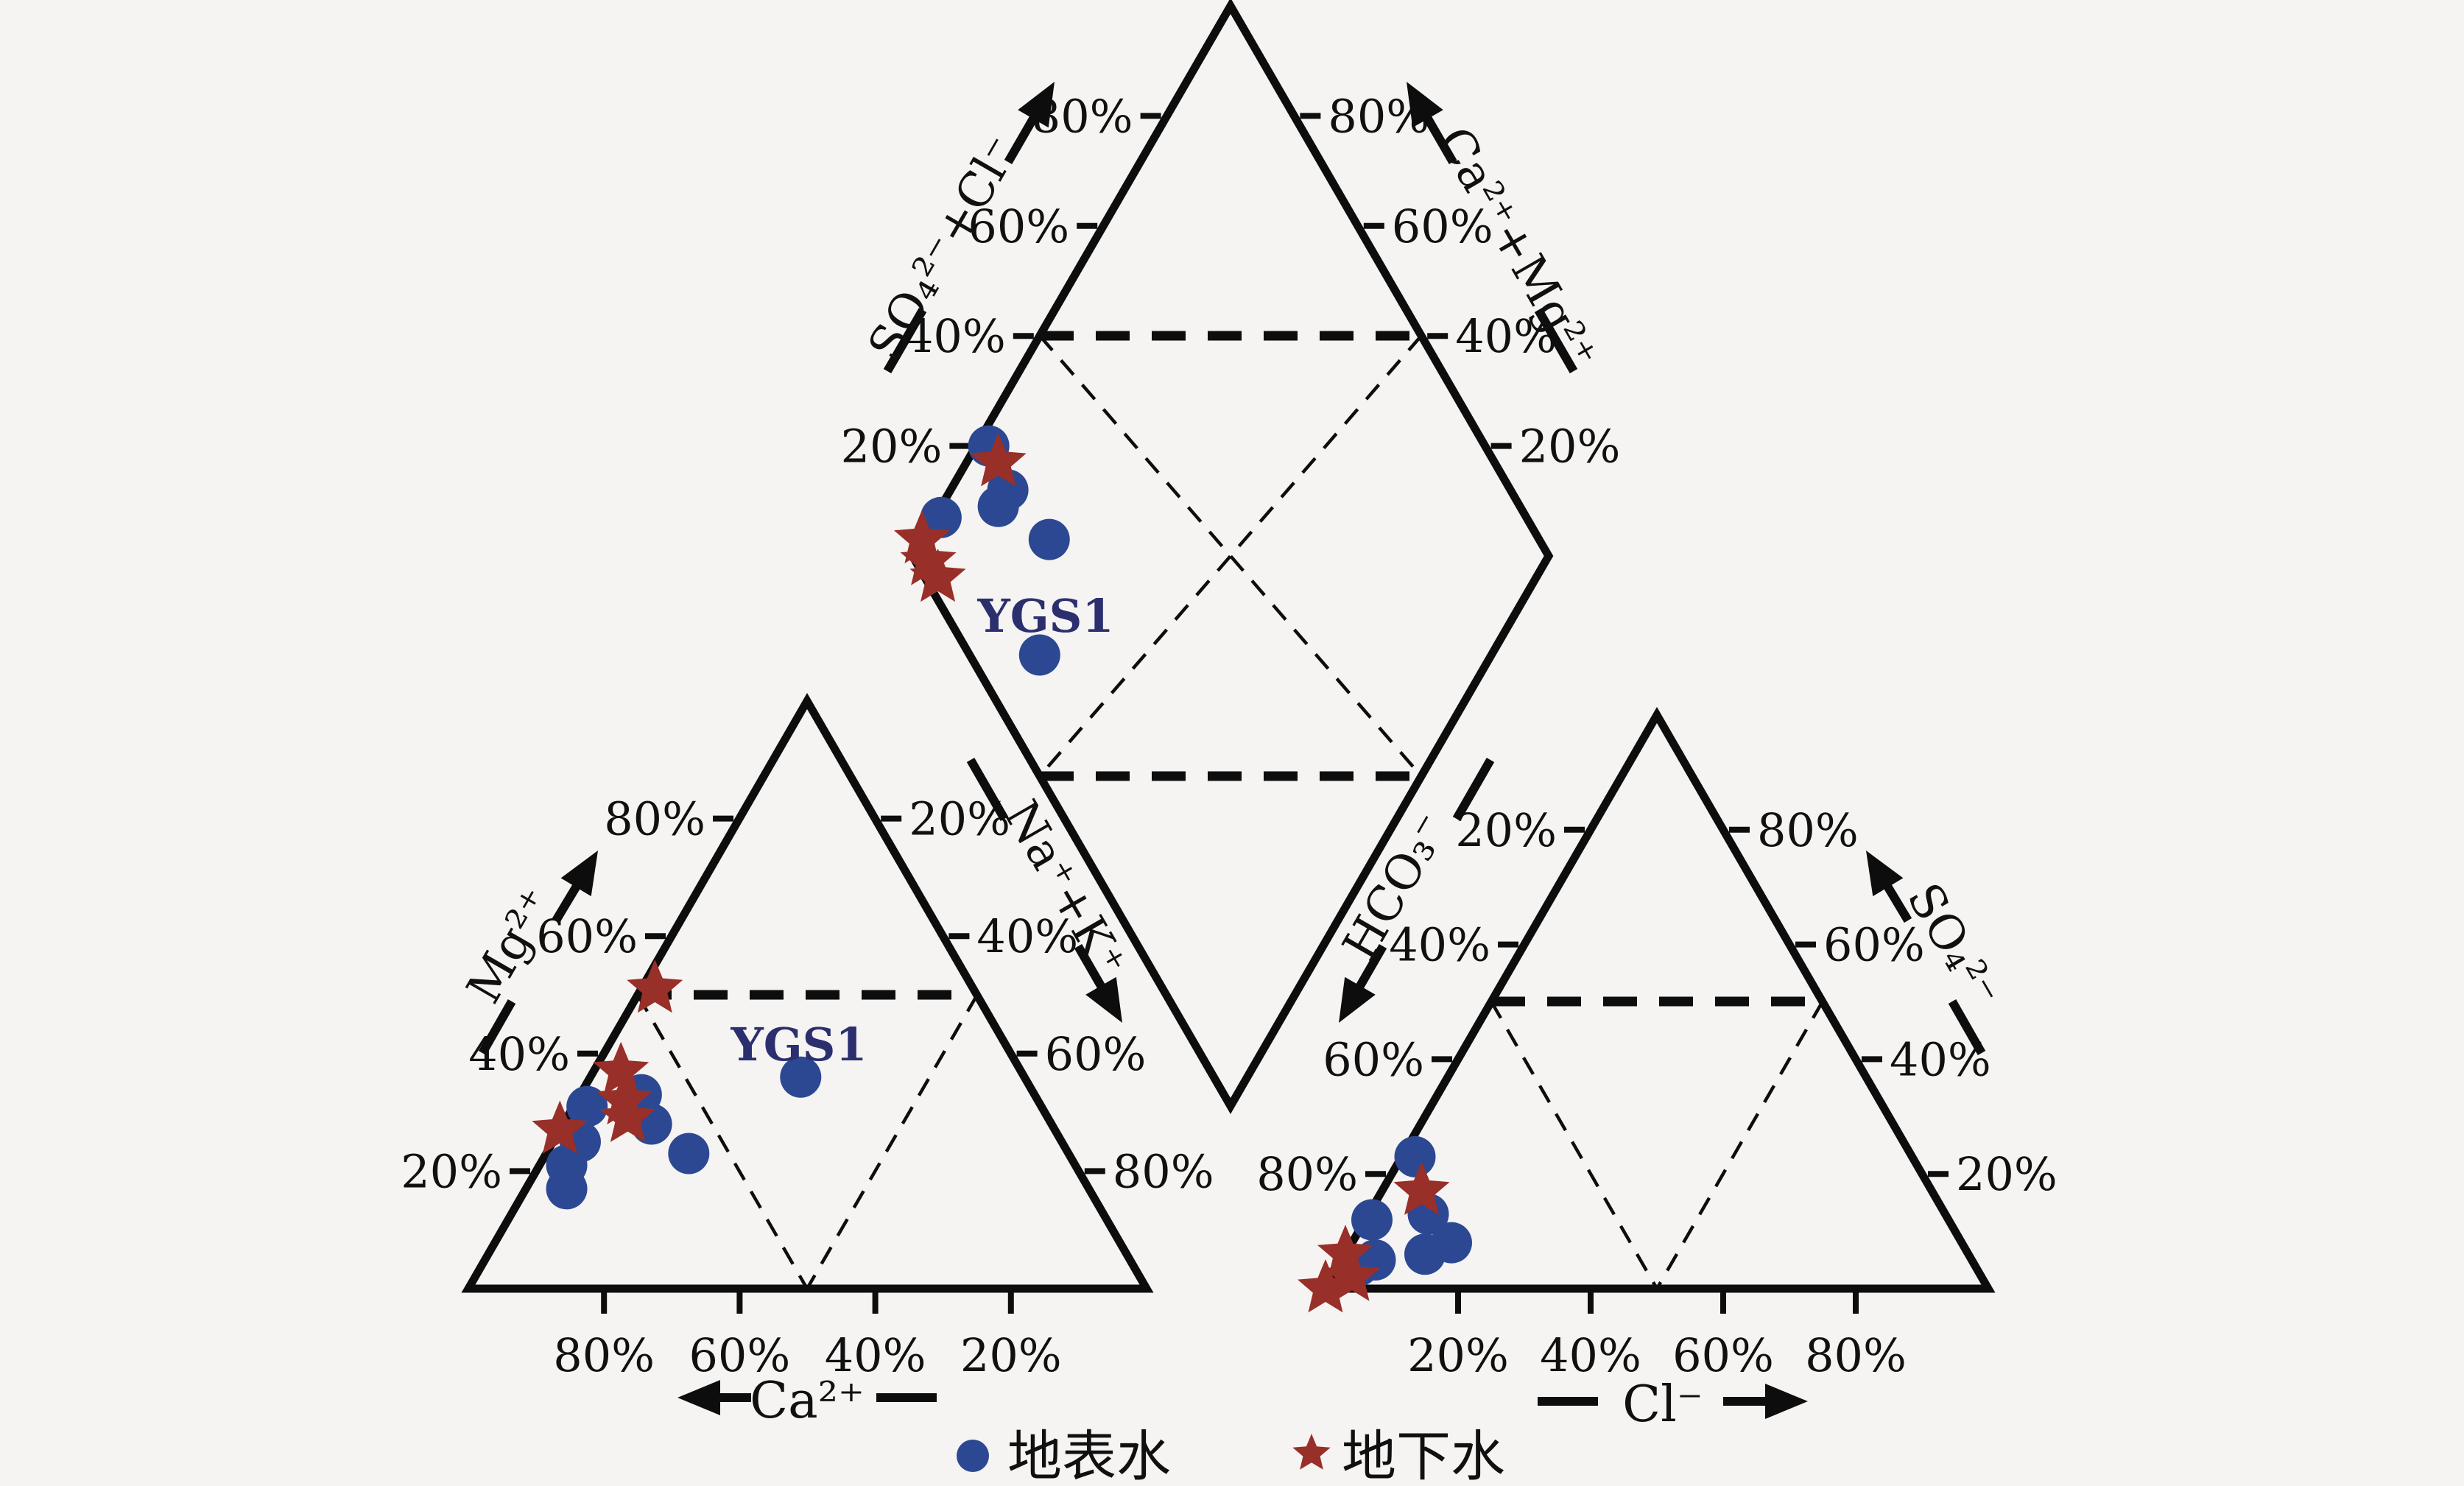 The width and height of the screenshot is (2464, 1486). Describe the element at coordinates (808, 1401) in the screenshot. I see `ca-axis-label: Ca²⁺` at that location.